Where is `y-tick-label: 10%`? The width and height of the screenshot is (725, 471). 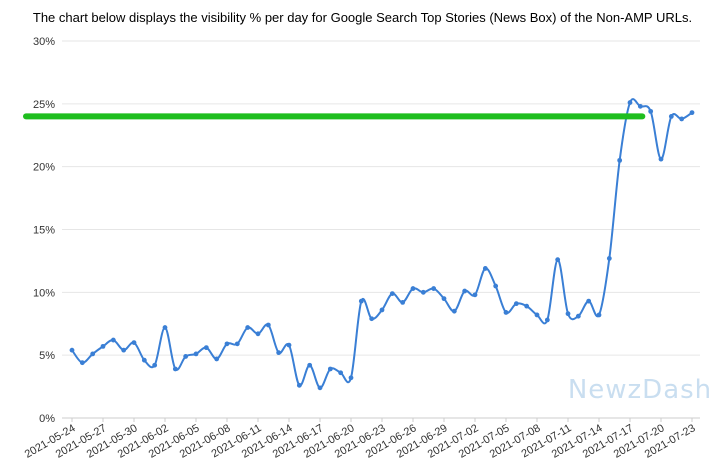 y-tick-label: 10% is located at coordinates (44, 293).